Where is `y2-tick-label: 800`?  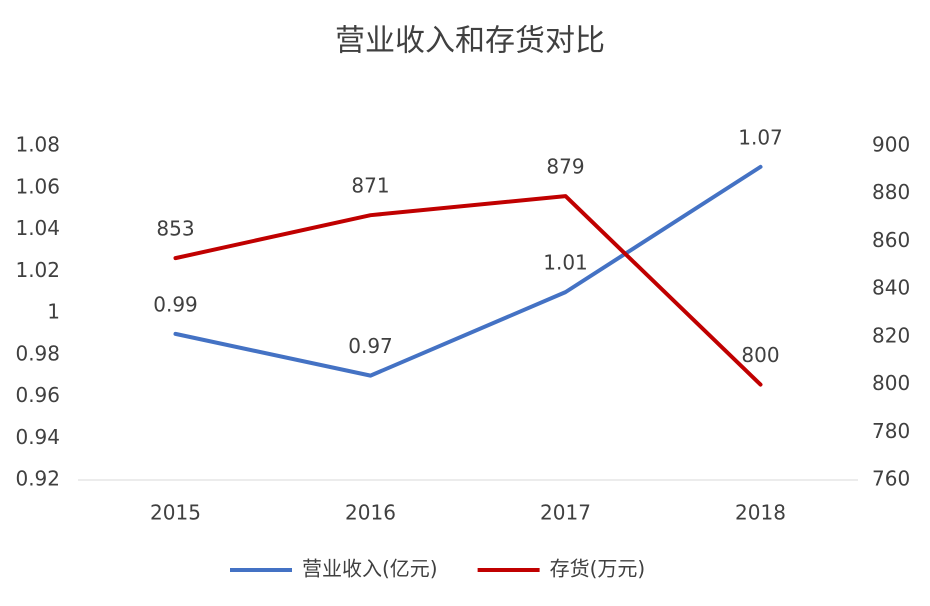 y2-tick-label: 800 is located at coordinates (891, 383).